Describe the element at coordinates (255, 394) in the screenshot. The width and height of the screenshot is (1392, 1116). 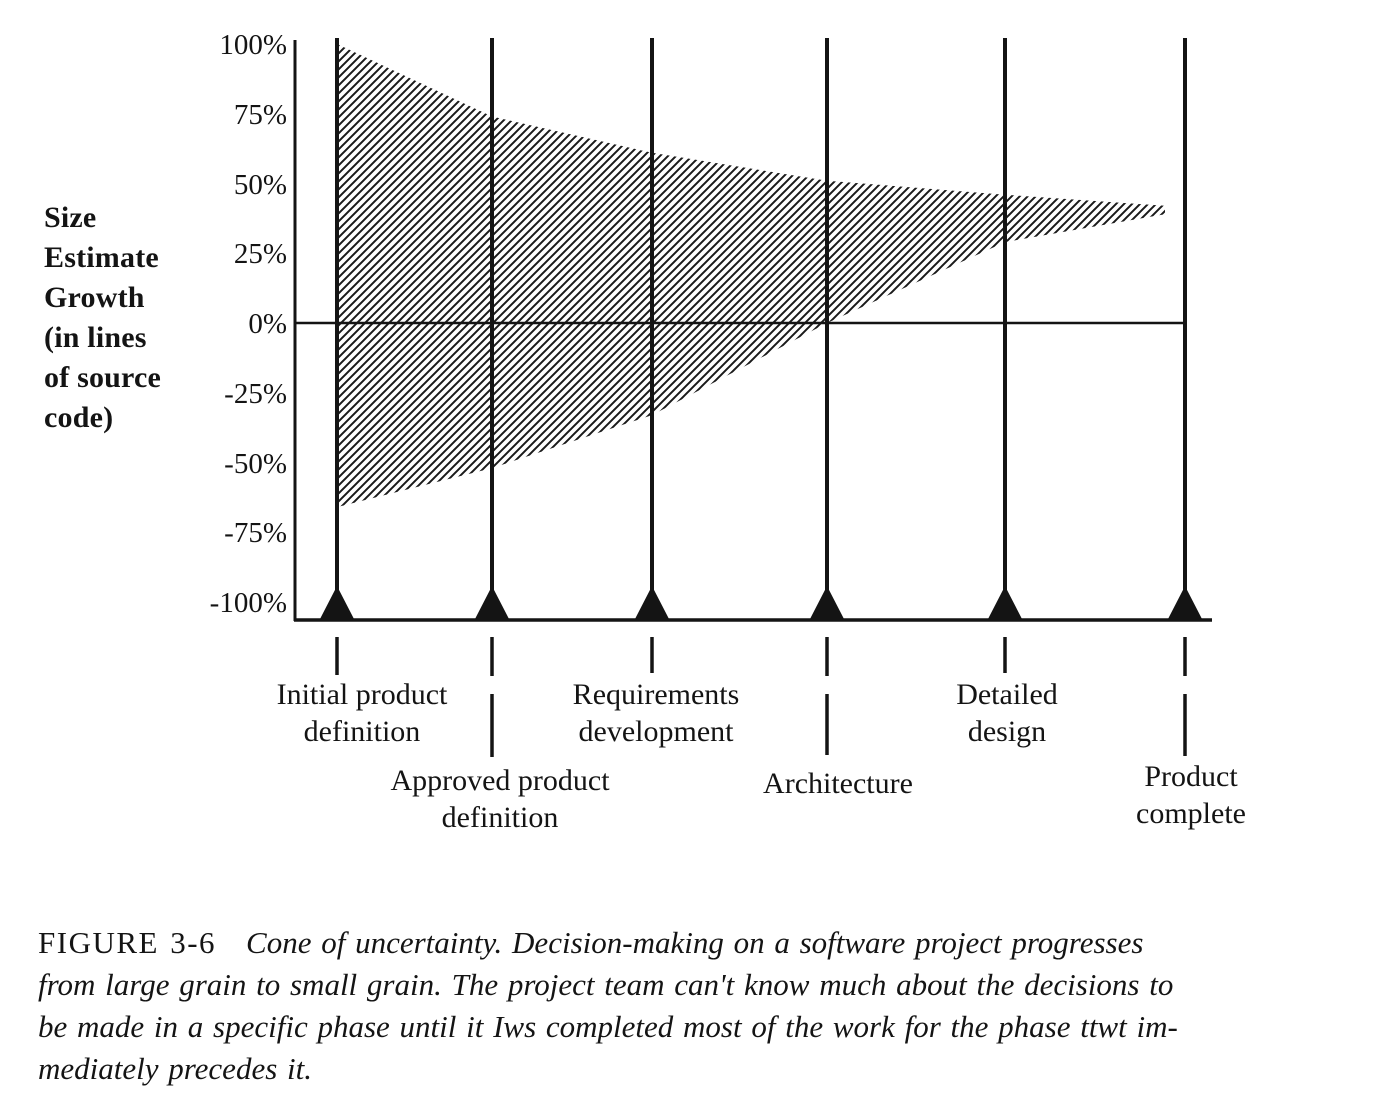
I see `y-tick-label: -25%` at that location.